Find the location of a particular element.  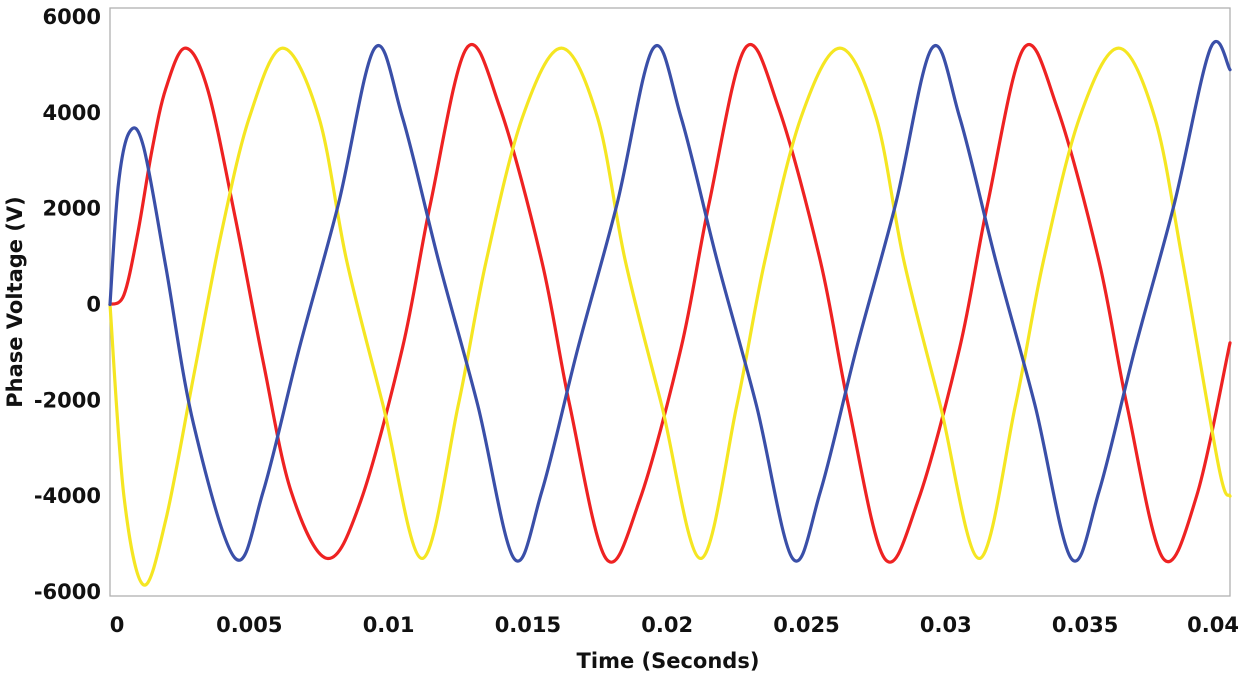

x-axis-title: Time (Seconds) is located at coordinates (668, 661).